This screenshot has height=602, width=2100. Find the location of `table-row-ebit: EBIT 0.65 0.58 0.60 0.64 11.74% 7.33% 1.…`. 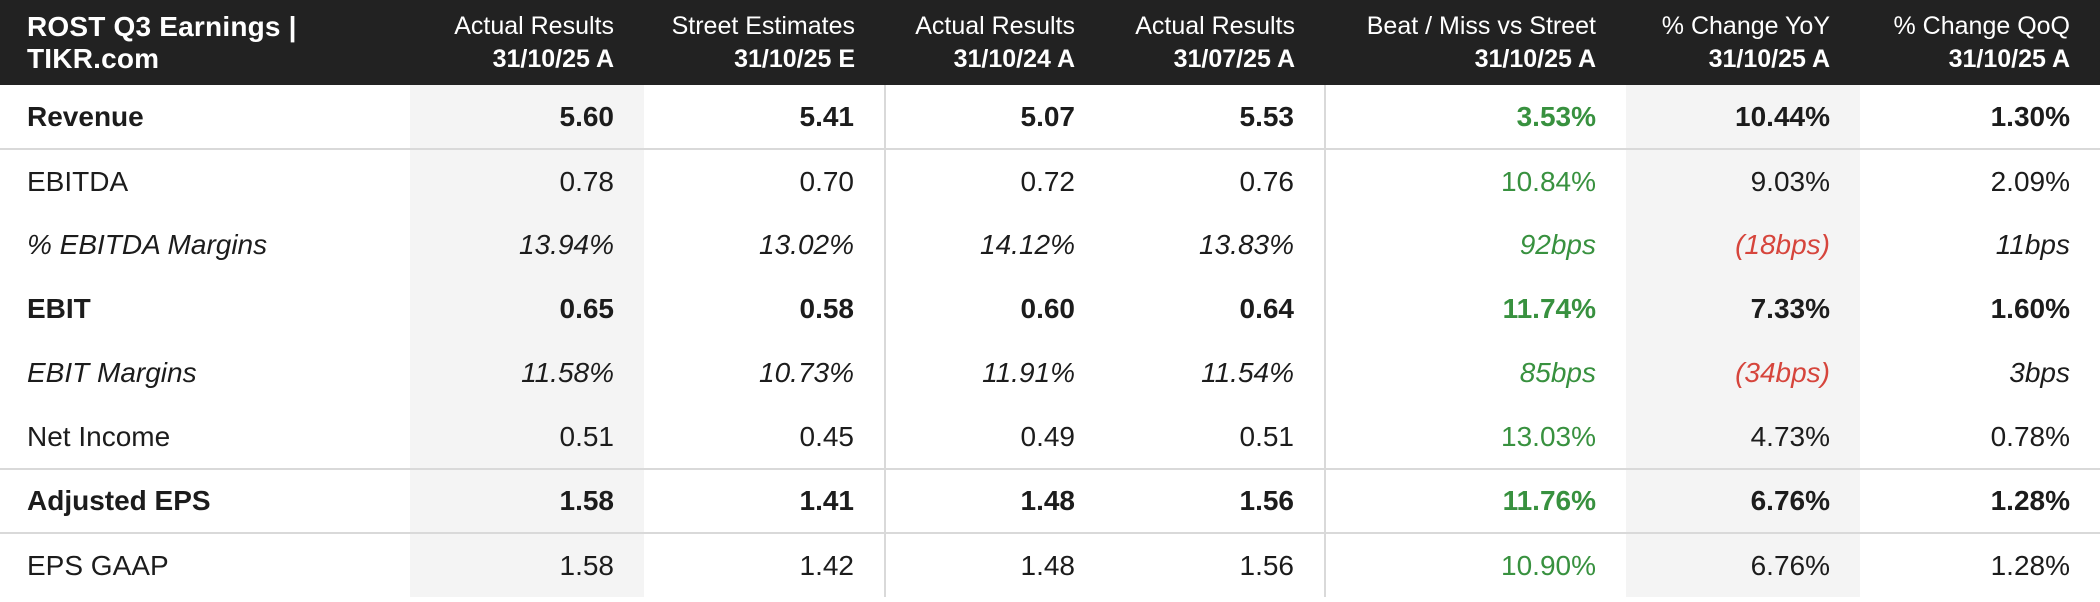

table-row-ebit: EBIT 0.65 0.58 0.60 0.64 11.74% 7.33% 1.… is located at coordinates (1050, 309).